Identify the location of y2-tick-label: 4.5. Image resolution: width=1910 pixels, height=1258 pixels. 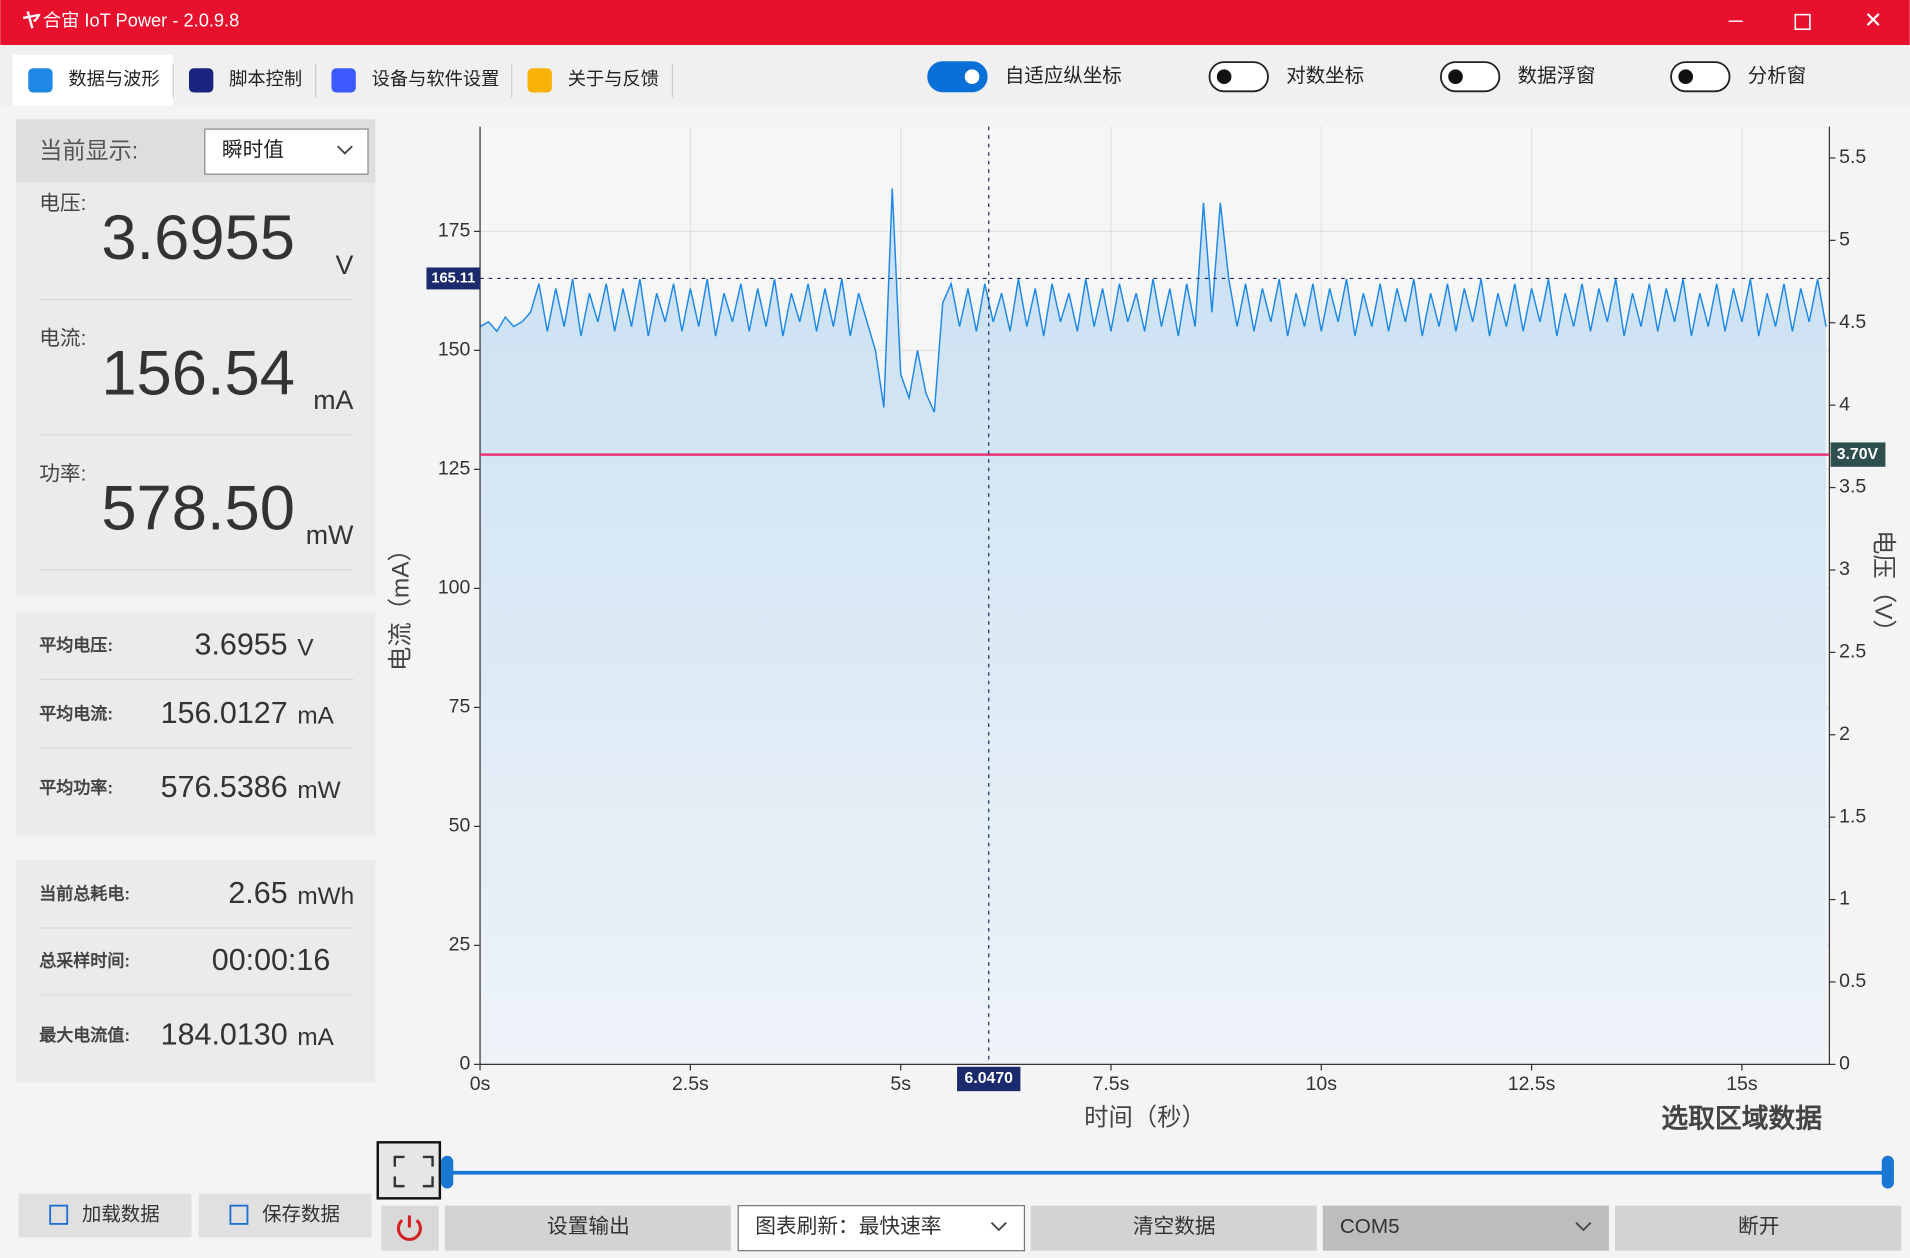
(1852, 322).